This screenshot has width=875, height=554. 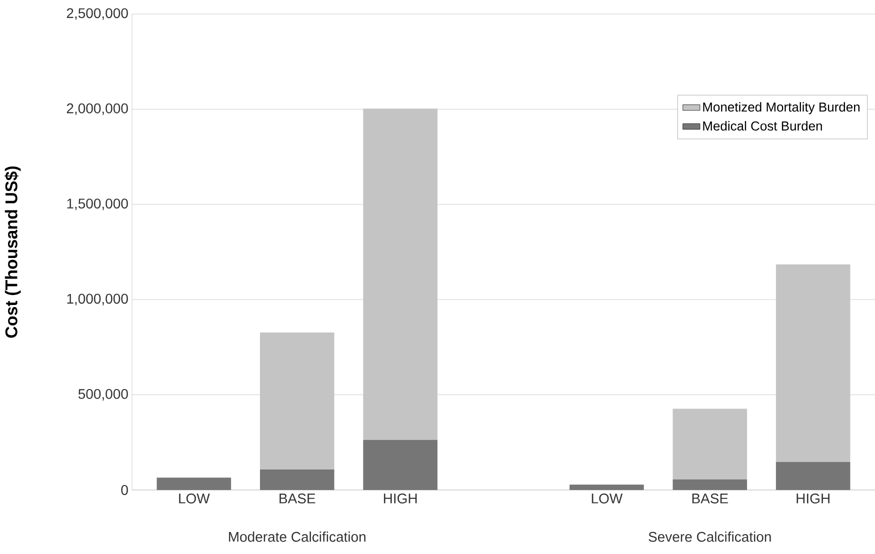 What do you see at coordinates (97, 109) in the screenshot?
I see `y-tick-label: 2,000,000` at bounding box center [97, 109].